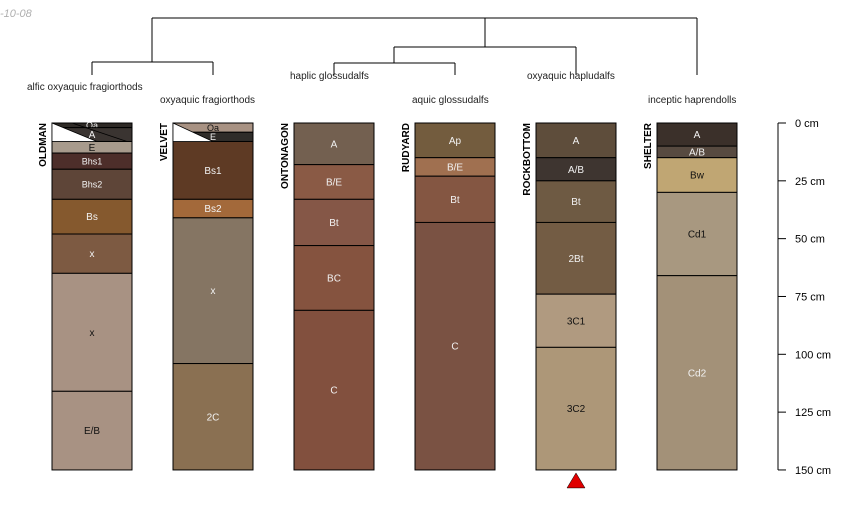  I want to click on depth-axis: 0 cm 25 cm 50 cm 75 cm 100 cm 125 cm 150 cm, so click(804, 297).